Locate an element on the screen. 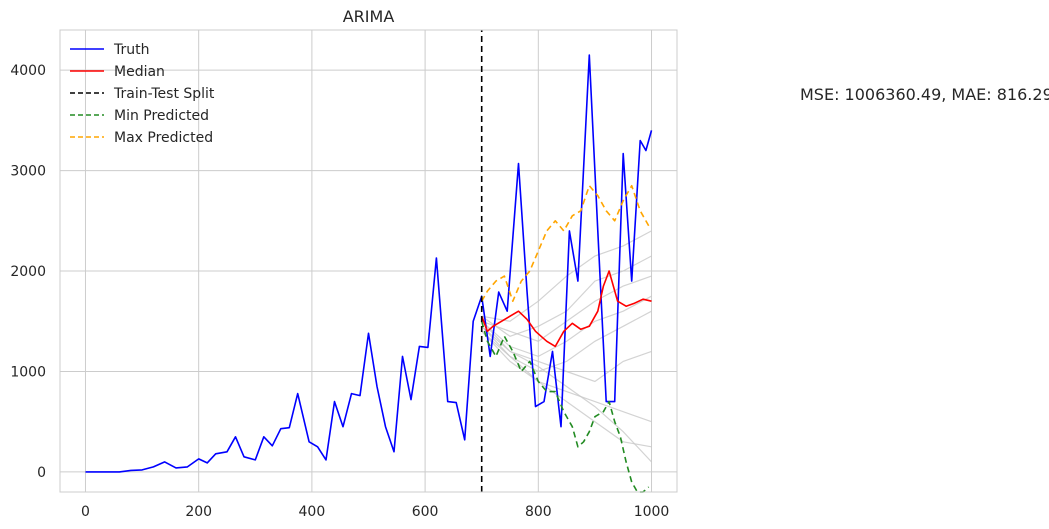 This screenshot has width=1049, height=529. legend-label: Truth is located at coordinates (131, 50).